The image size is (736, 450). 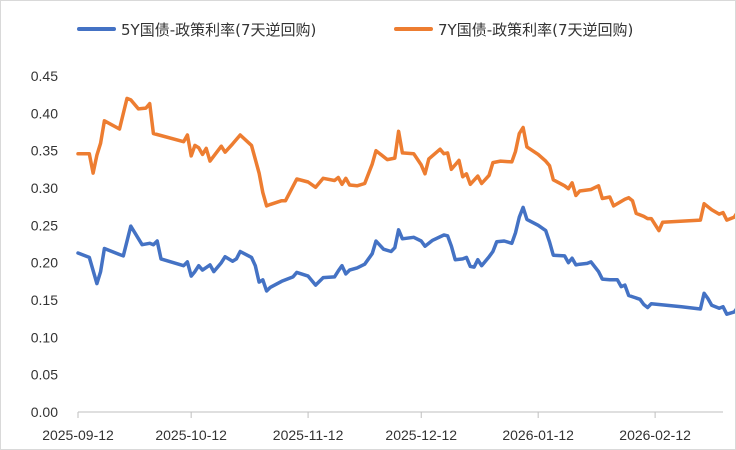 What do you see at coordinates (44, 375) in the screenshot?
I see `y-tick-label: 0.05` at bounding box center [44, 375].